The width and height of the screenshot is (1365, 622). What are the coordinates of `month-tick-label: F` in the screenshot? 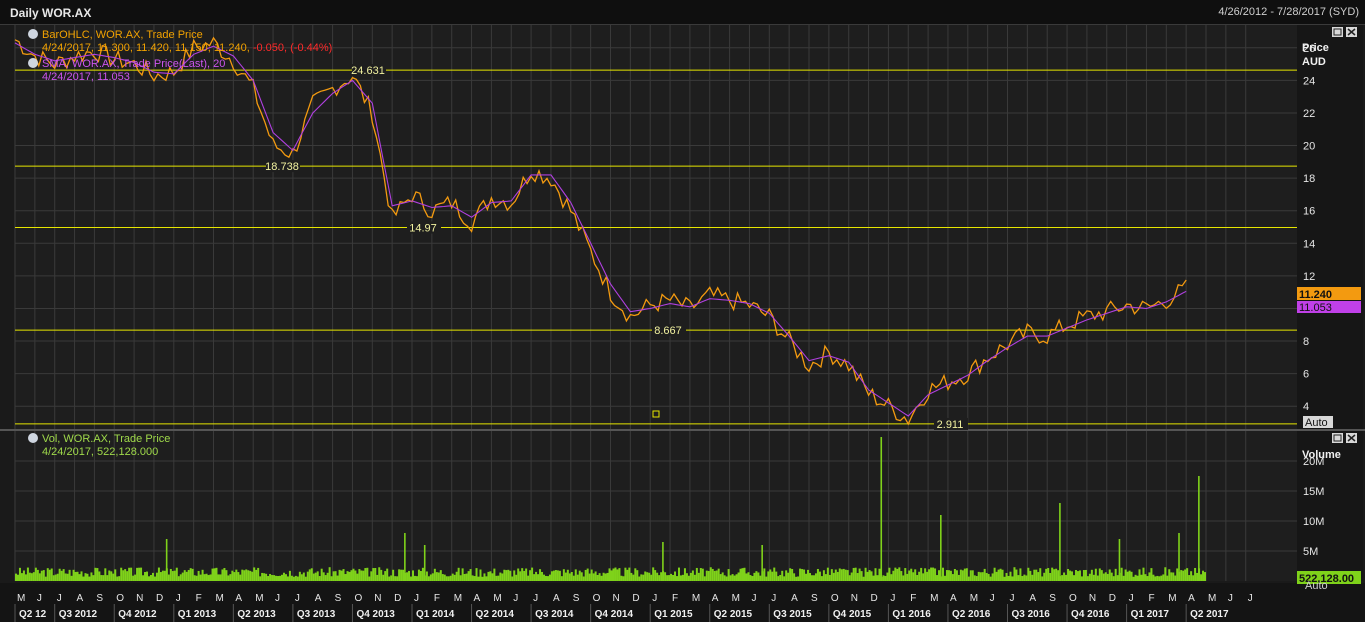 It's located at (199, 598).